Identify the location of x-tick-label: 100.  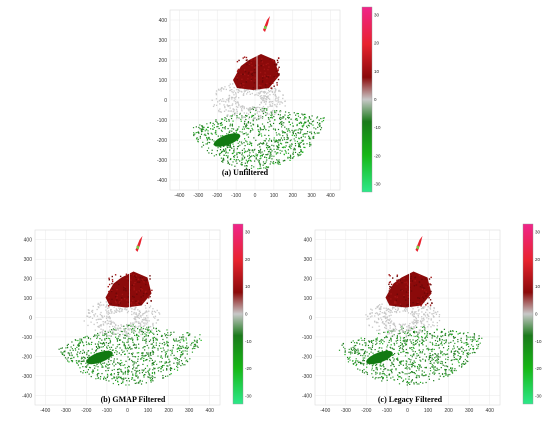
(428, 411).